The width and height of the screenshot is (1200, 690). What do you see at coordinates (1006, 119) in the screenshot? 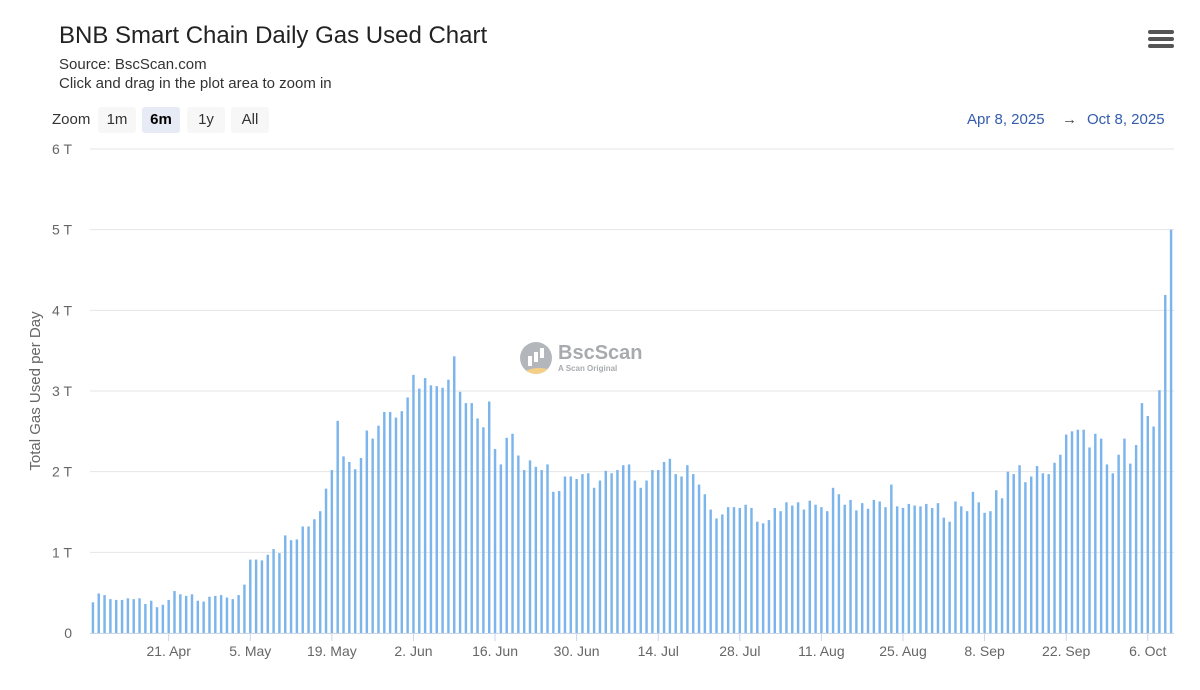
I see `range-from: Apr 8, 2025` at bounding box center [1006, 119].